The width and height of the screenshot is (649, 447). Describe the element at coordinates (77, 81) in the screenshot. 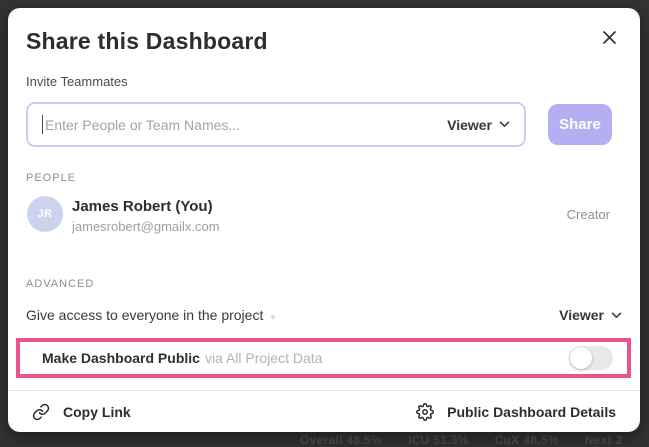

I see `invite-teammates-label: Invite Teammates` at that location.